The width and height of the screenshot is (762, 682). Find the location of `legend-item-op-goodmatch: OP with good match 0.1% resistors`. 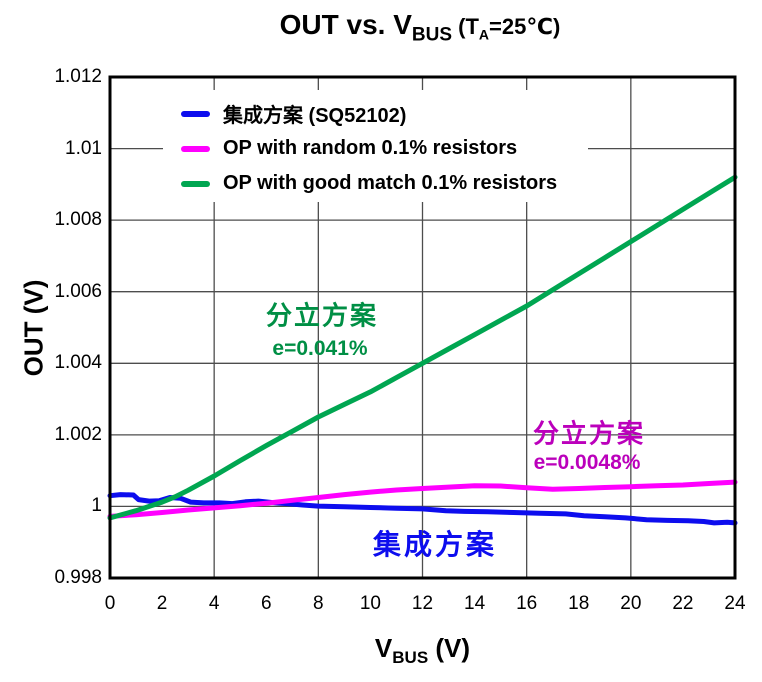

legend-item-op-goodmatch: OP with good match 0.1% resistors is located at coordinates (369, 183).